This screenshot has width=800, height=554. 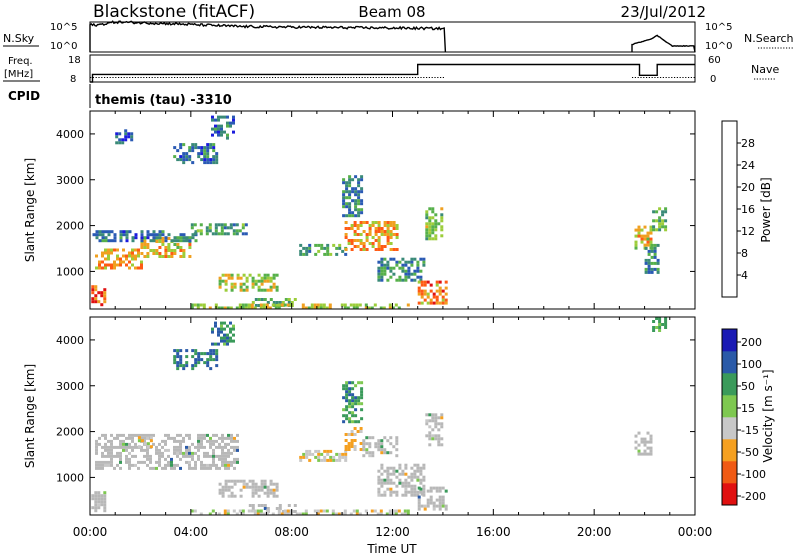 I want to click on velocity-colorbar-label: Velocity [m s⁻¹], so click(x=768, y=415).